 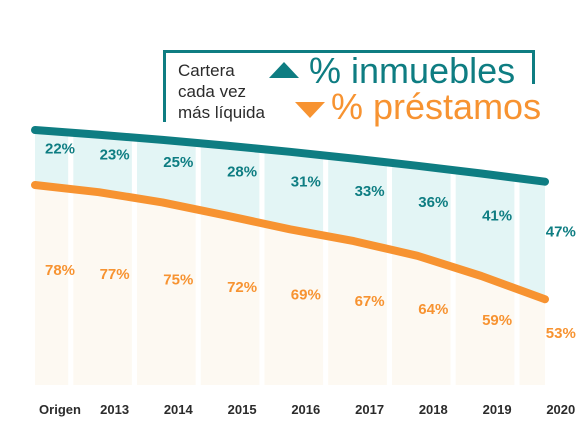 What do you see at coordinates (497, 409) in the screenshot?
I see `x-tick-label: 2019` at bounding box center [497, 409].